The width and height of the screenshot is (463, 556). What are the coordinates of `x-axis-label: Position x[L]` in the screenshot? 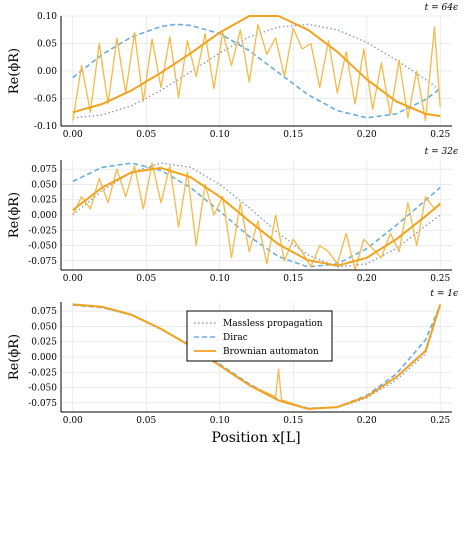 It's located at (255, 438).